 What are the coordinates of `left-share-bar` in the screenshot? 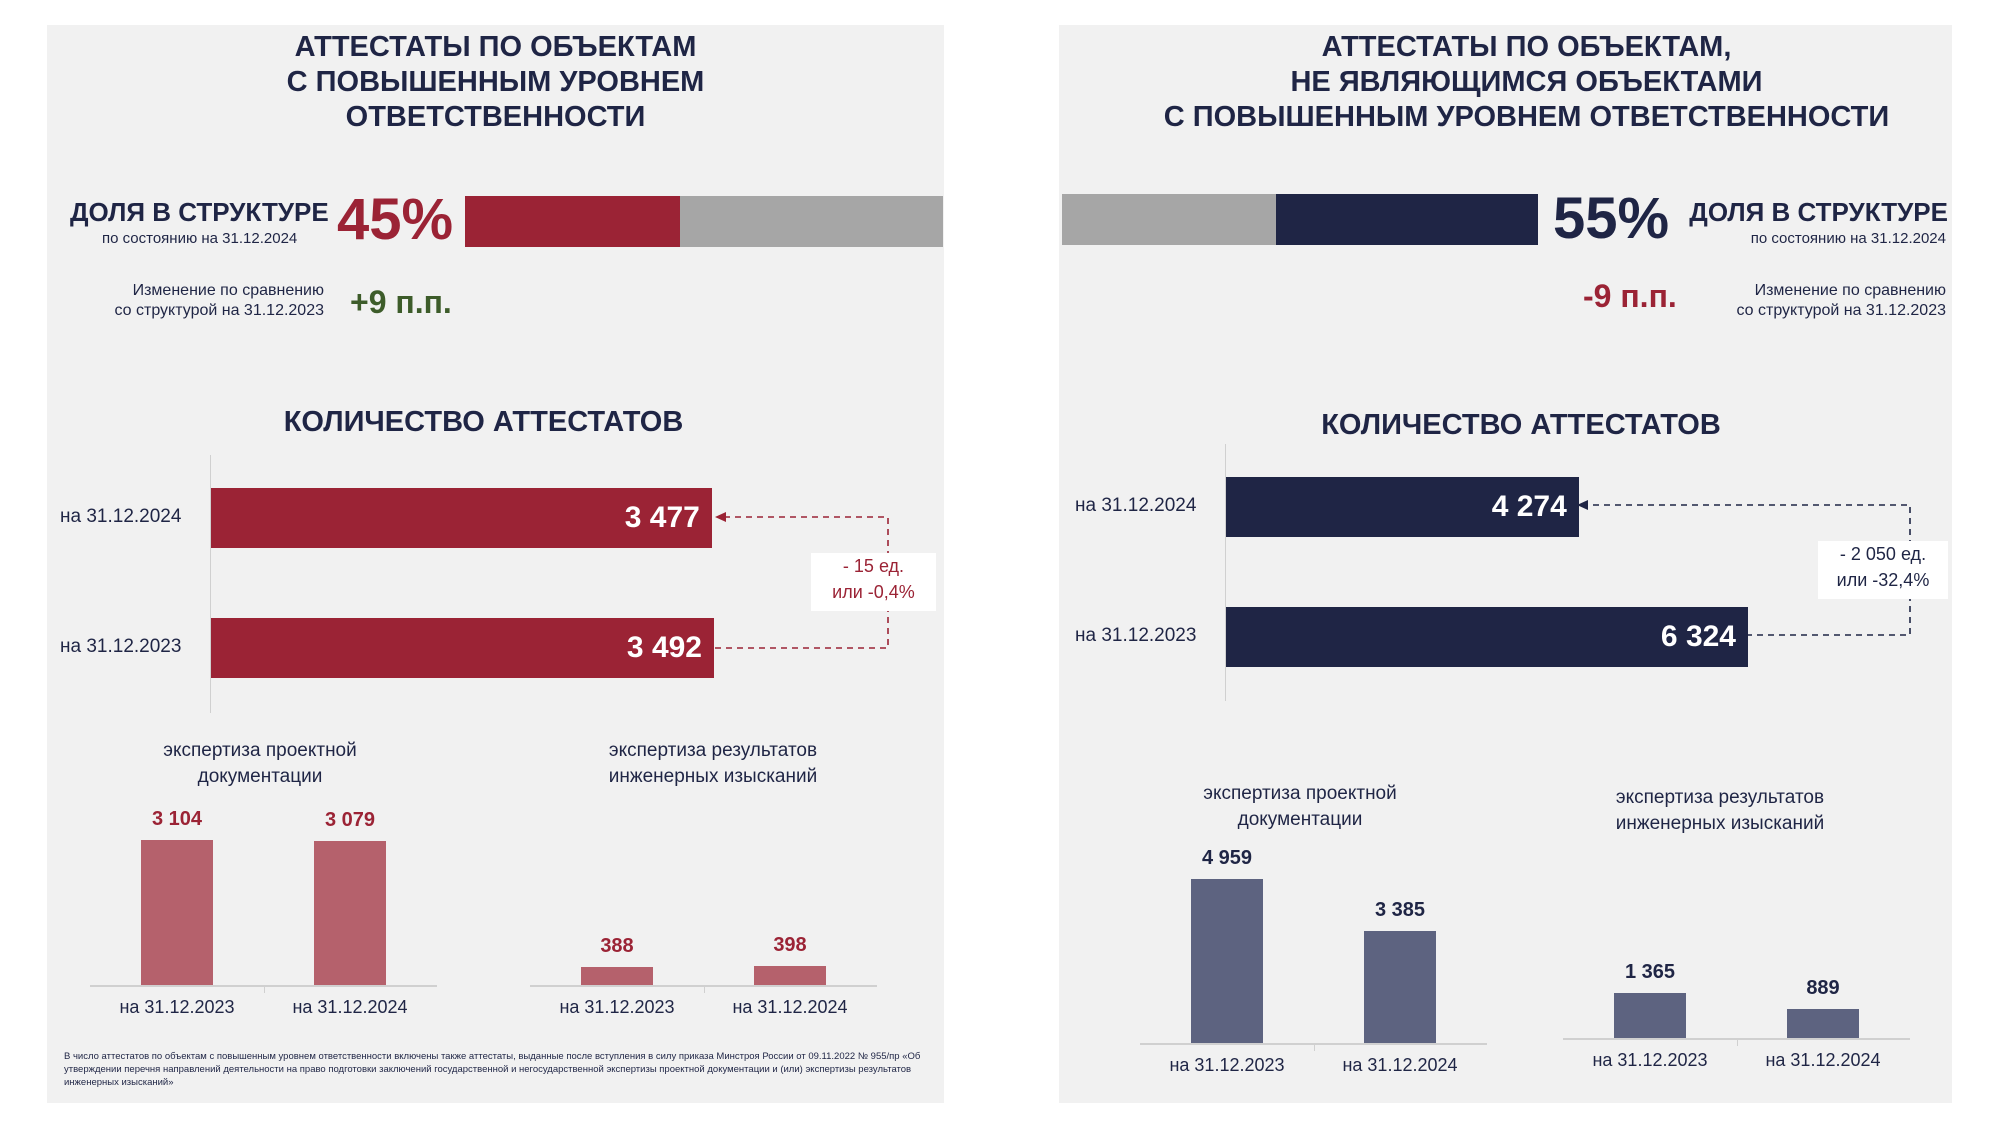 It's located at (704, 221).